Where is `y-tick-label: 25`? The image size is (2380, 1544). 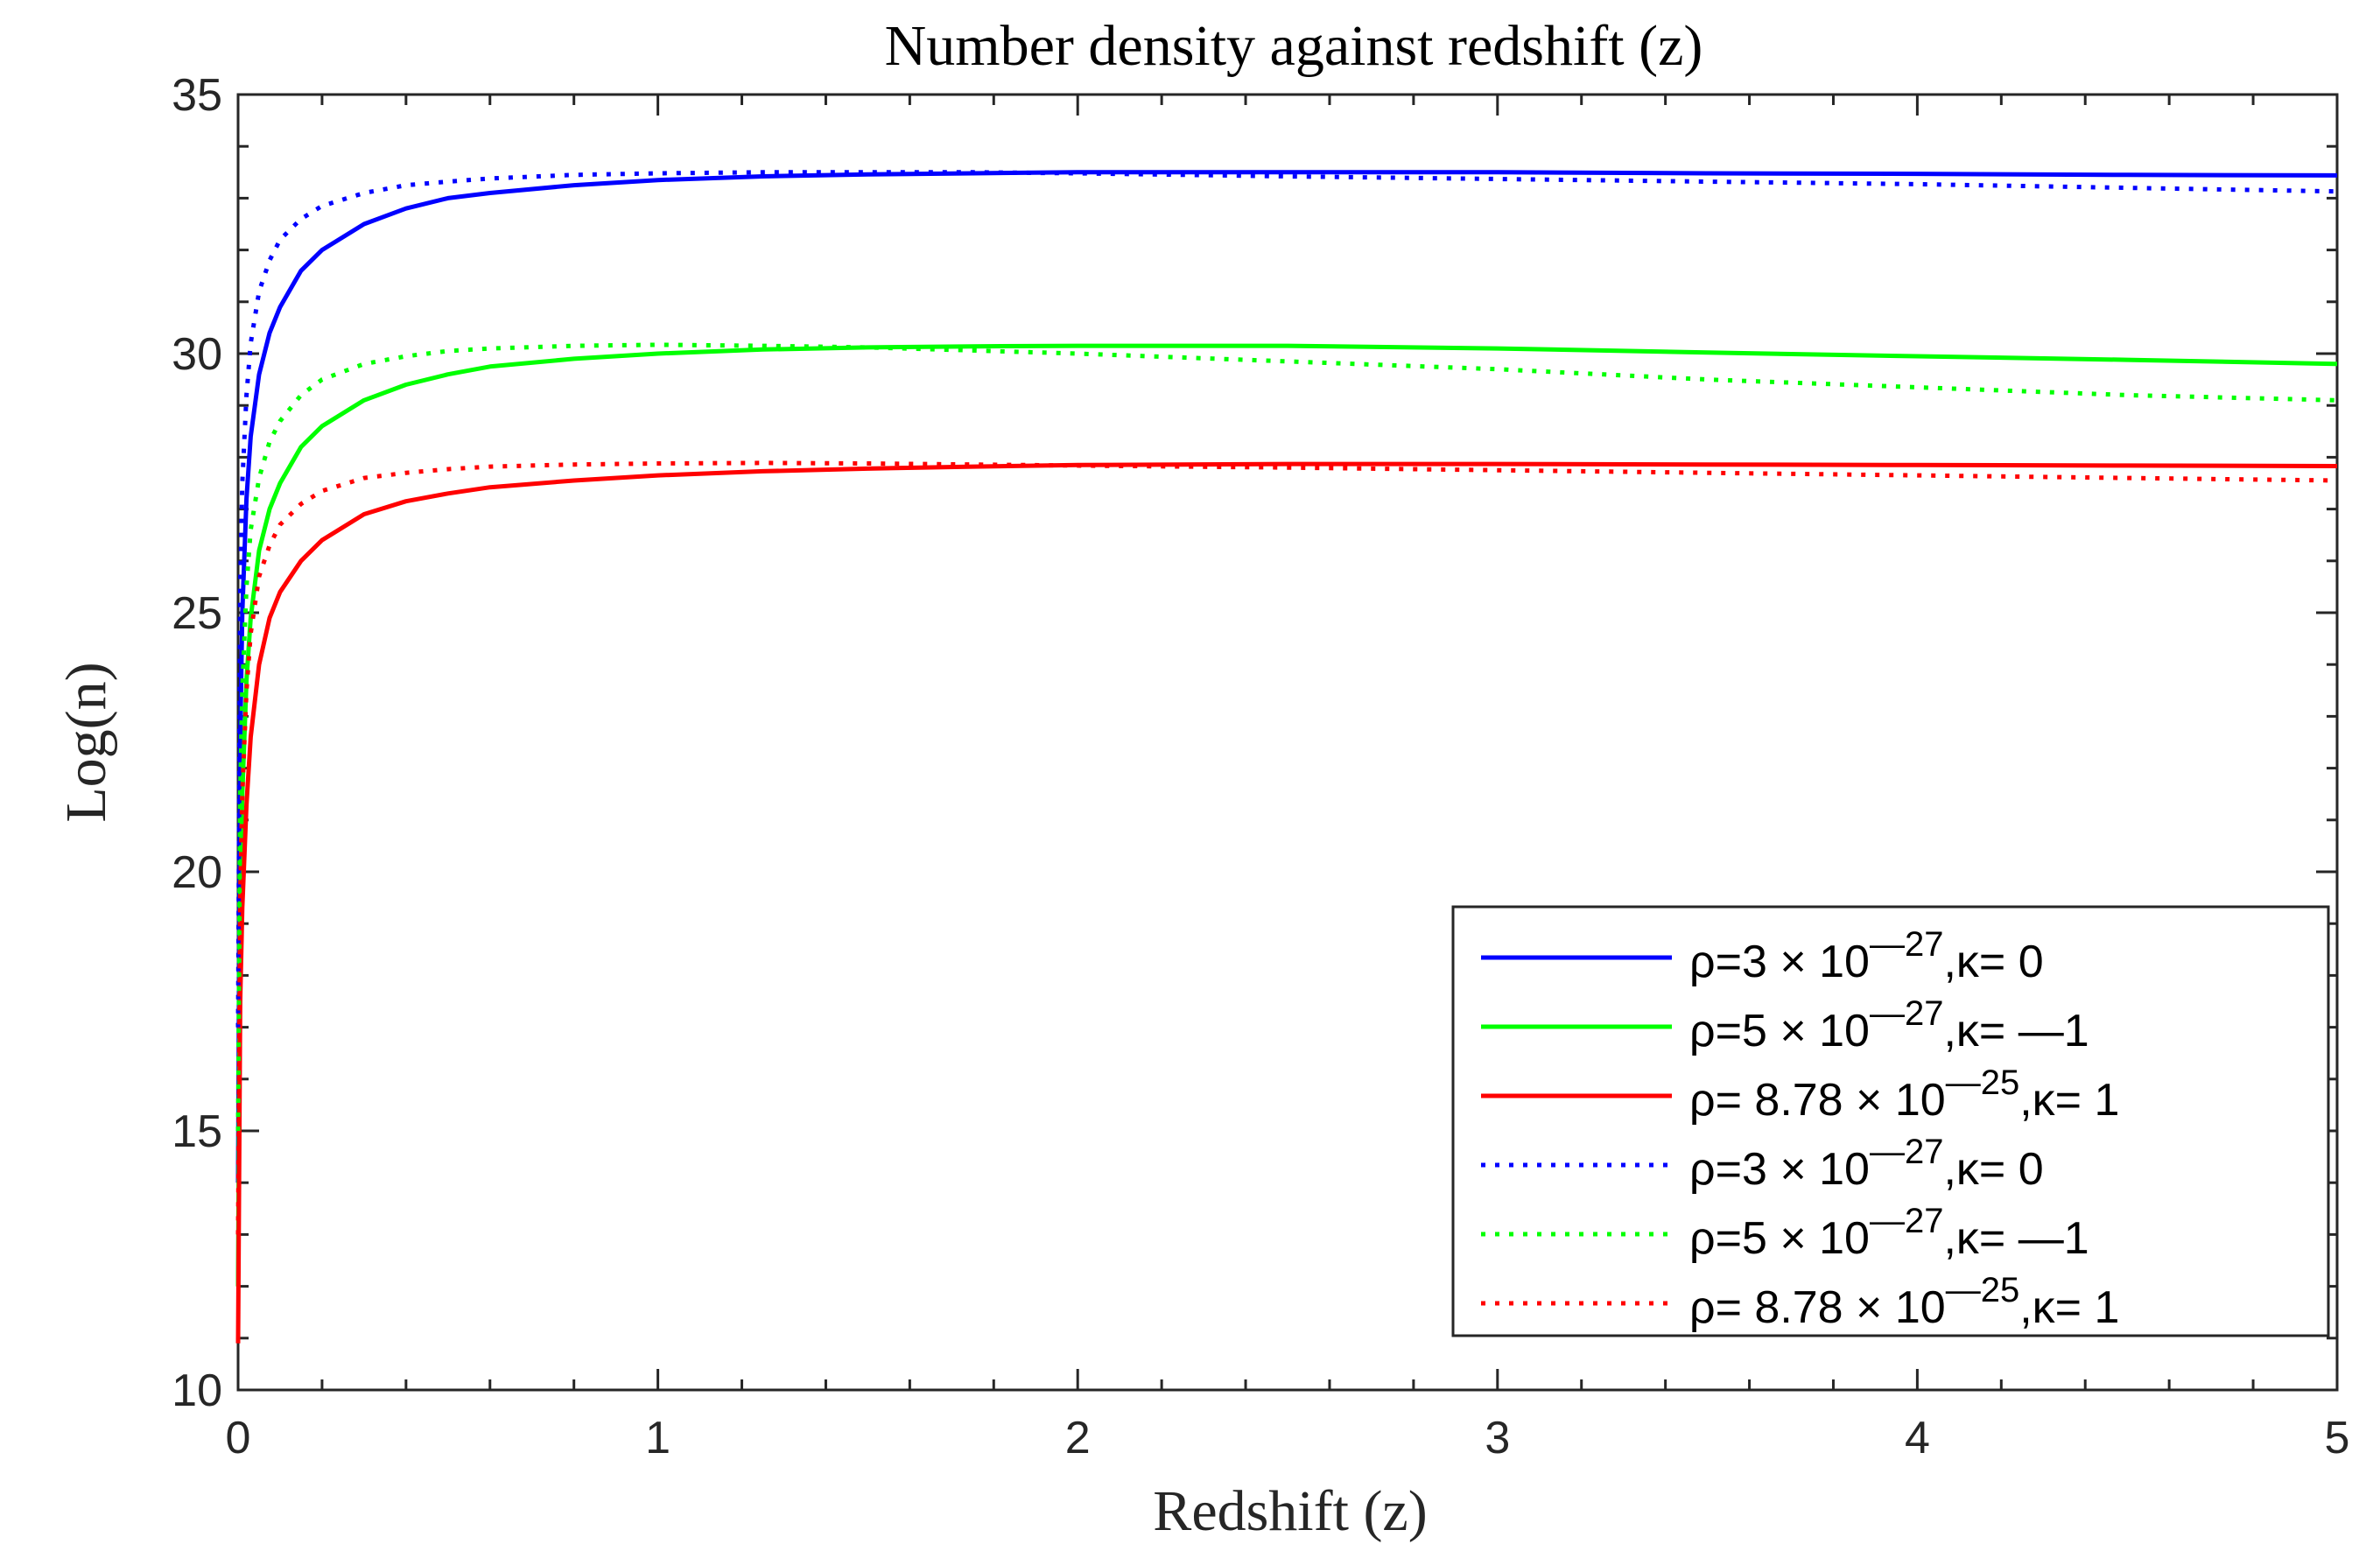
y-tick-label: 25 is located at coordinates (197, 613).